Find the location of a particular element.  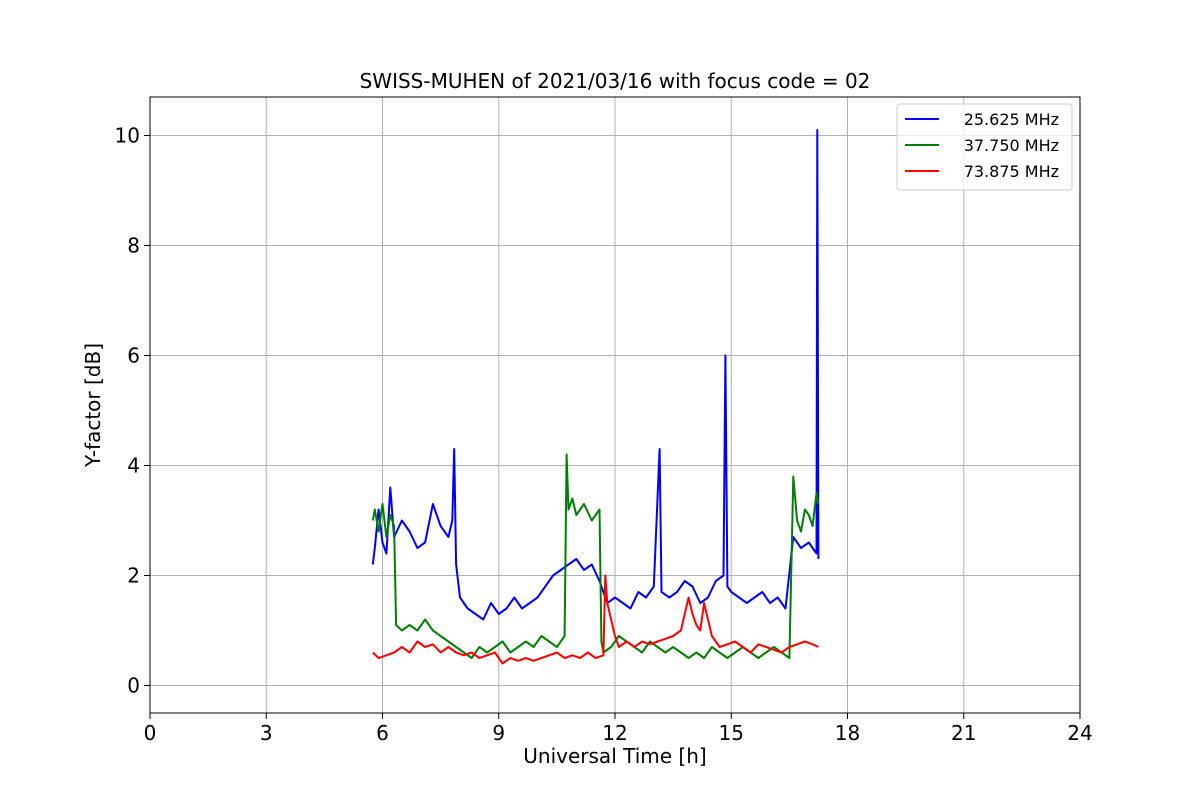

legend-box is located at coordinates (984, 147).